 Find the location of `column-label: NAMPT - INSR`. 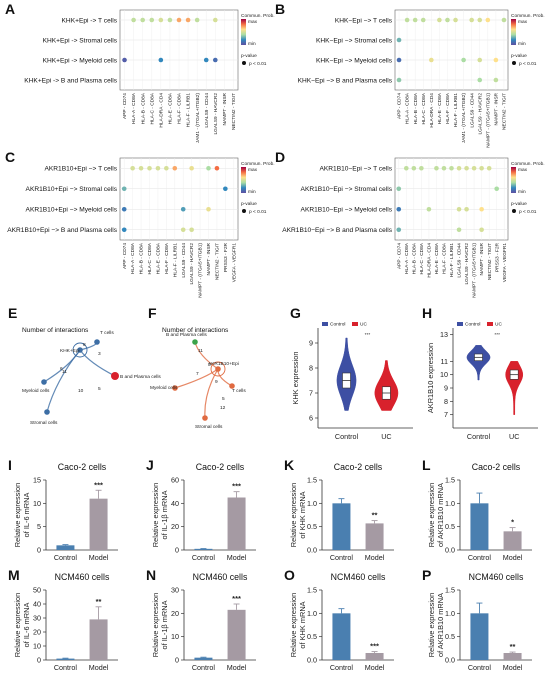

column-label: NAMPT - INSR is located at coordinates (209, 258).